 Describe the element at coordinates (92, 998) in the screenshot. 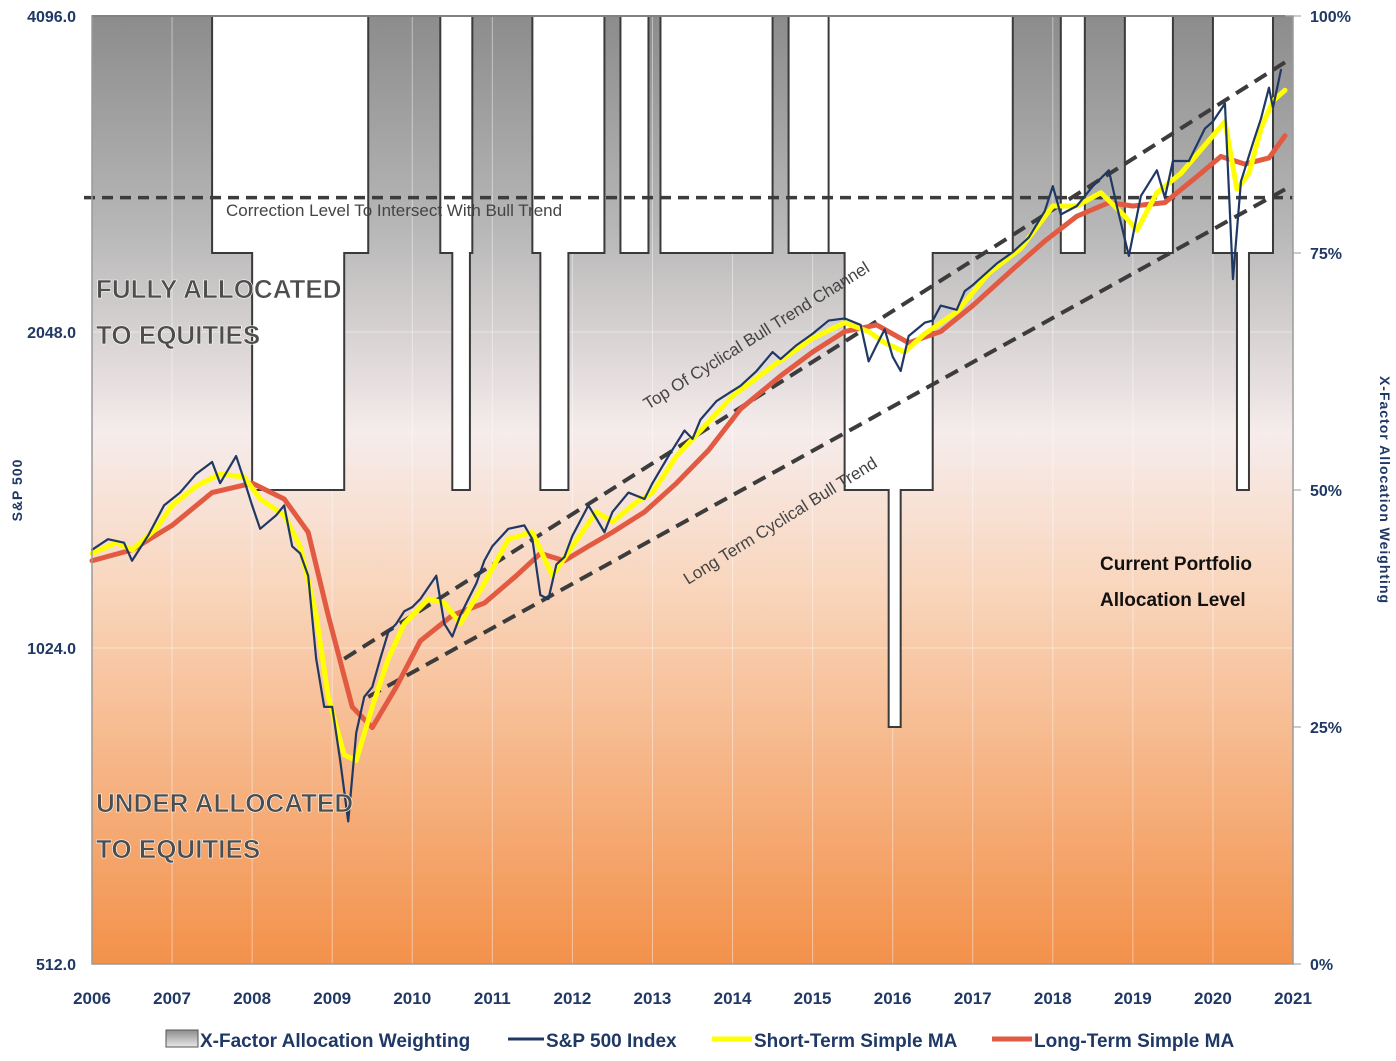

I see `x-tick-label: 2006` at that location.